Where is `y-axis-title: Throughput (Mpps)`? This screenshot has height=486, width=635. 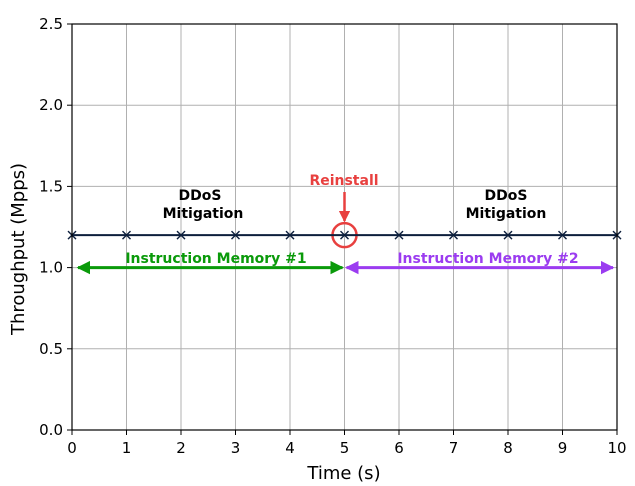 y-axis-title: Throughput (Mpps) is located at coordinates (18, 249).